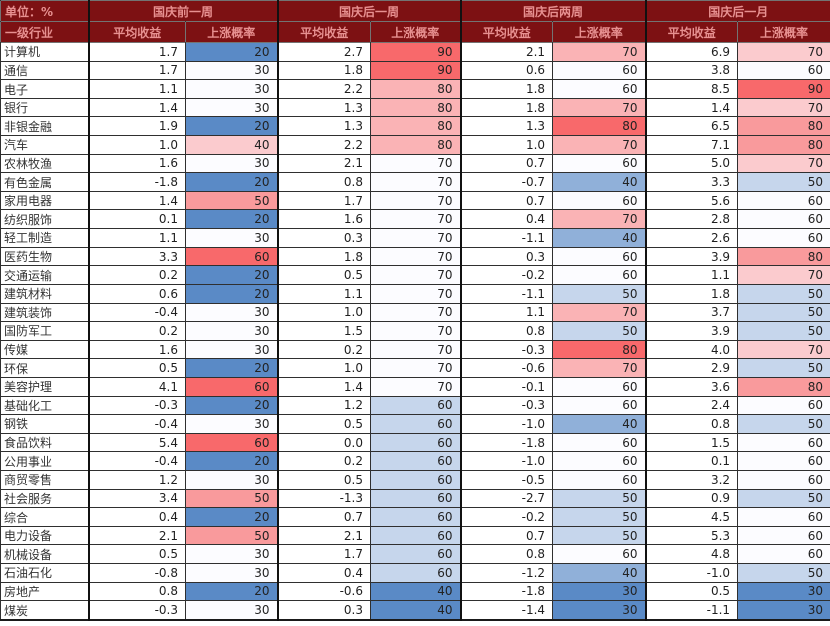  What do you see at coordinates (44, 573) in the screenshot?
I see `industry-name: 石油石化` at bounding box center [44, 573].